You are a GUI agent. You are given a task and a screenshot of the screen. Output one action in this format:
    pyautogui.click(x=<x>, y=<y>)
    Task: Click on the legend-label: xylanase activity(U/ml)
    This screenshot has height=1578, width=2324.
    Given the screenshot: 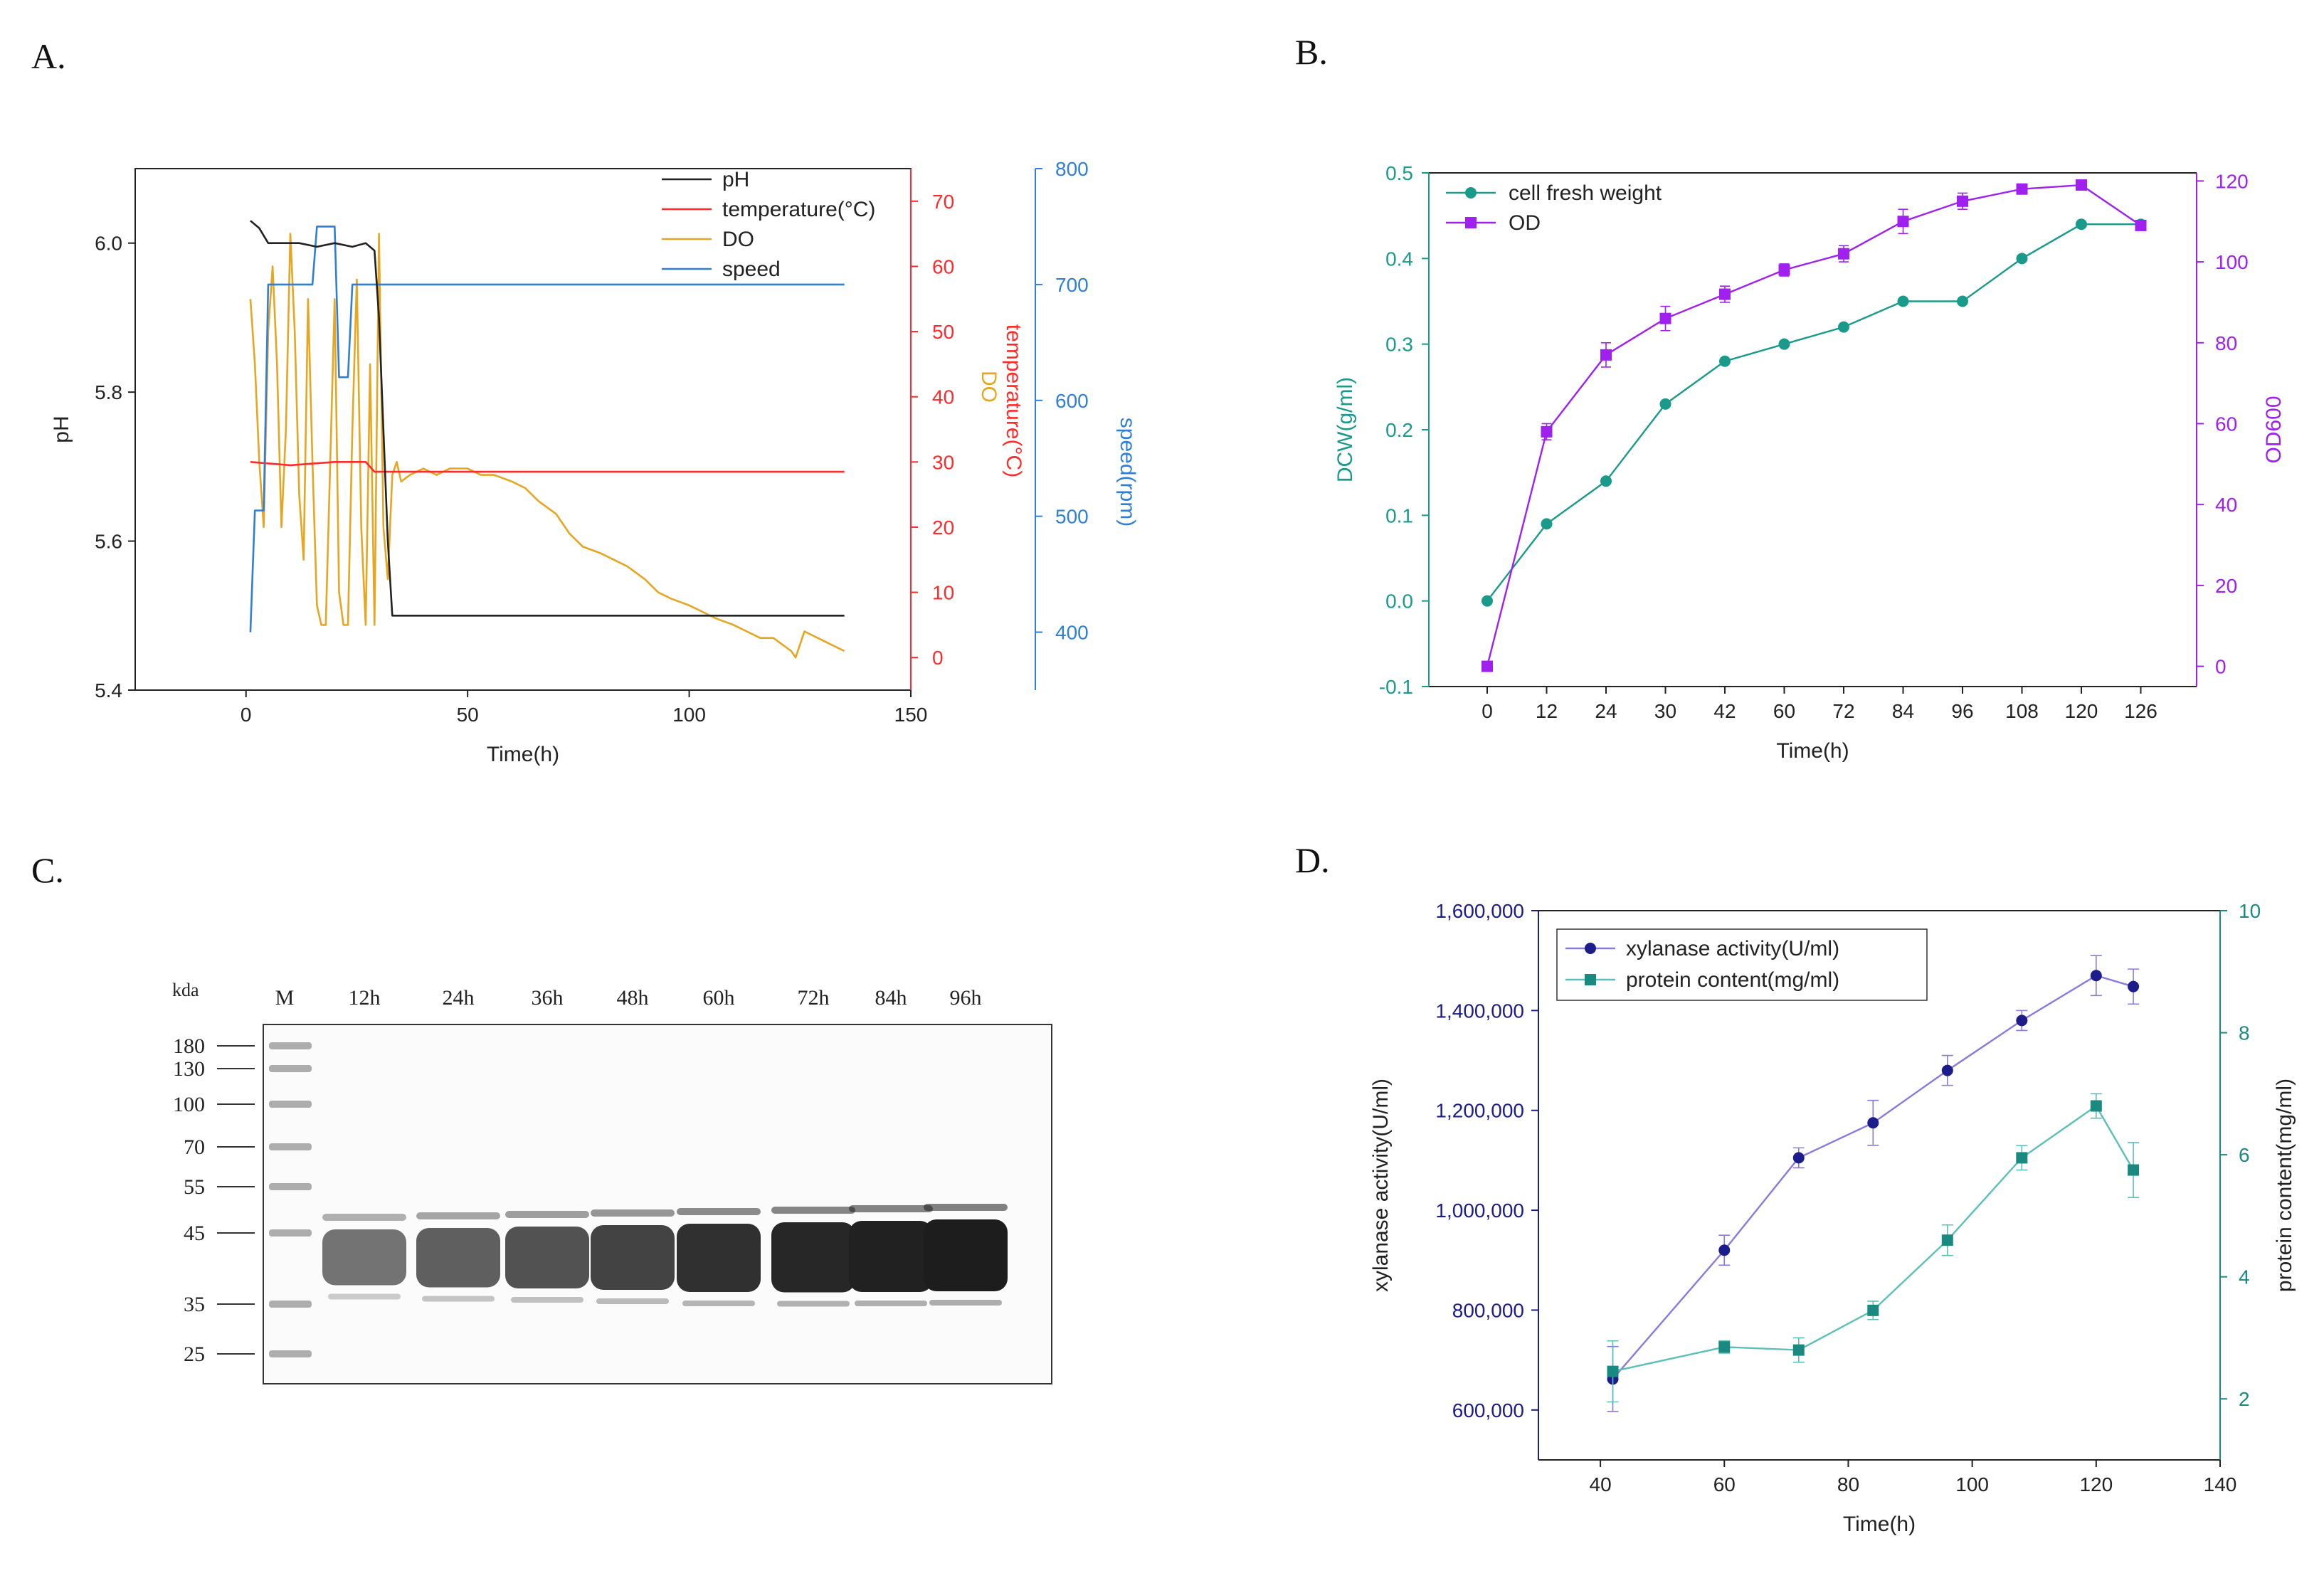 What is the action you would take?
    pyautogui.click(x=1732, y=948)
    